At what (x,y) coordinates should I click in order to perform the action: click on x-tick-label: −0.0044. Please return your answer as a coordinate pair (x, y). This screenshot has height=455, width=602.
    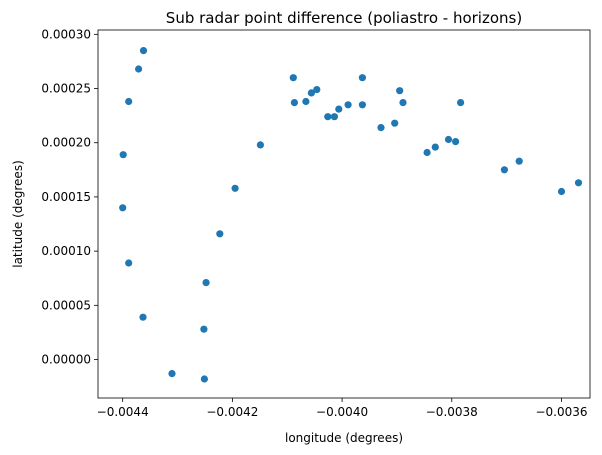
    Looking at the image, I should click on (123, 412).